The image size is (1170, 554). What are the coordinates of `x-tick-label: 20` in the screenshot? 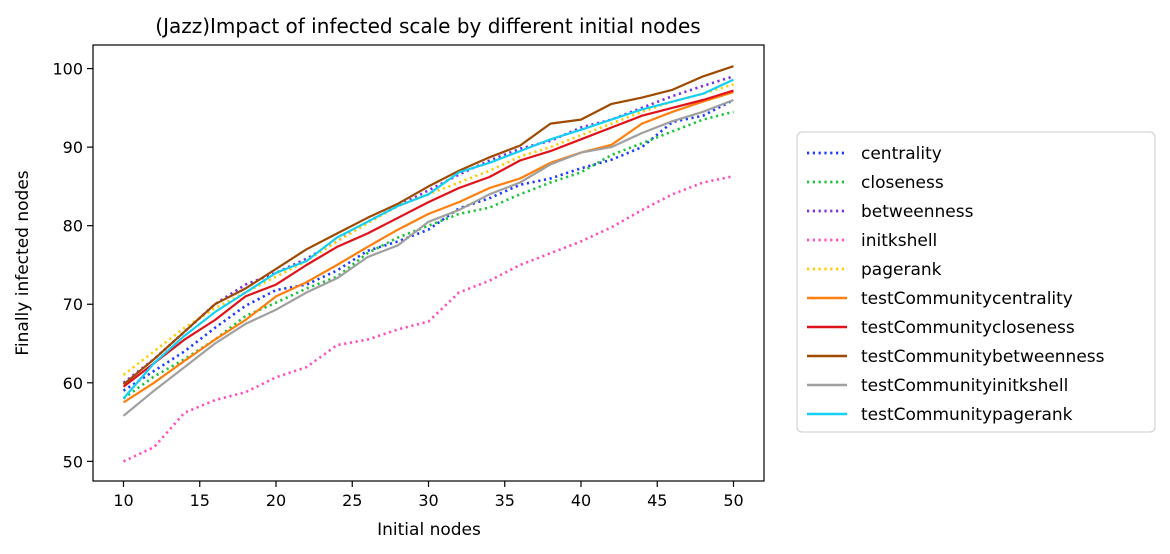 It's located at (276, 500).